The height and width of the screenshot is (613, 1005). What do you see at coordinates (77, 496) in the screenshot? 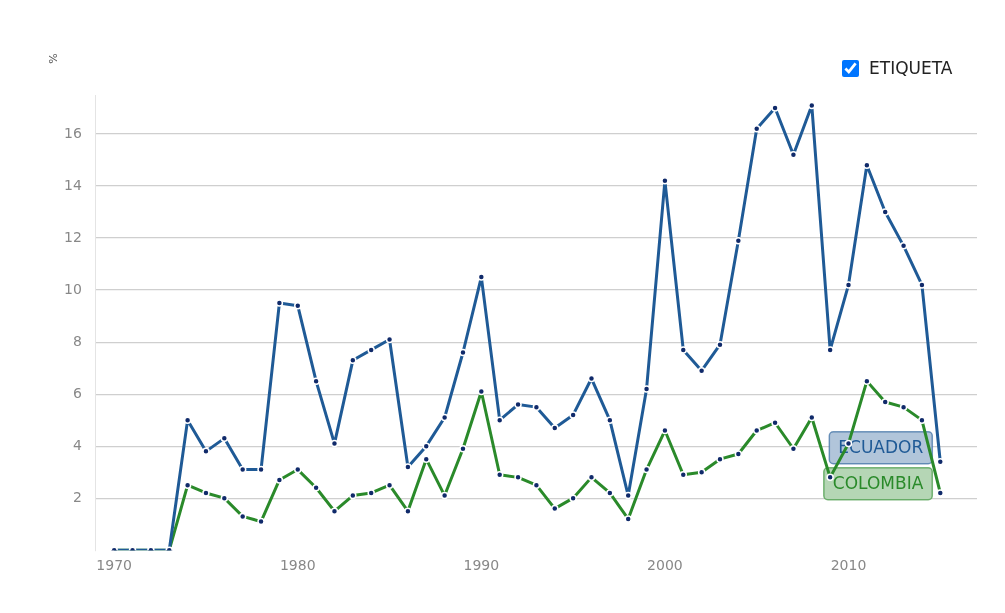
I see `y-tick-label: 2` at bounding box center [77, 496].